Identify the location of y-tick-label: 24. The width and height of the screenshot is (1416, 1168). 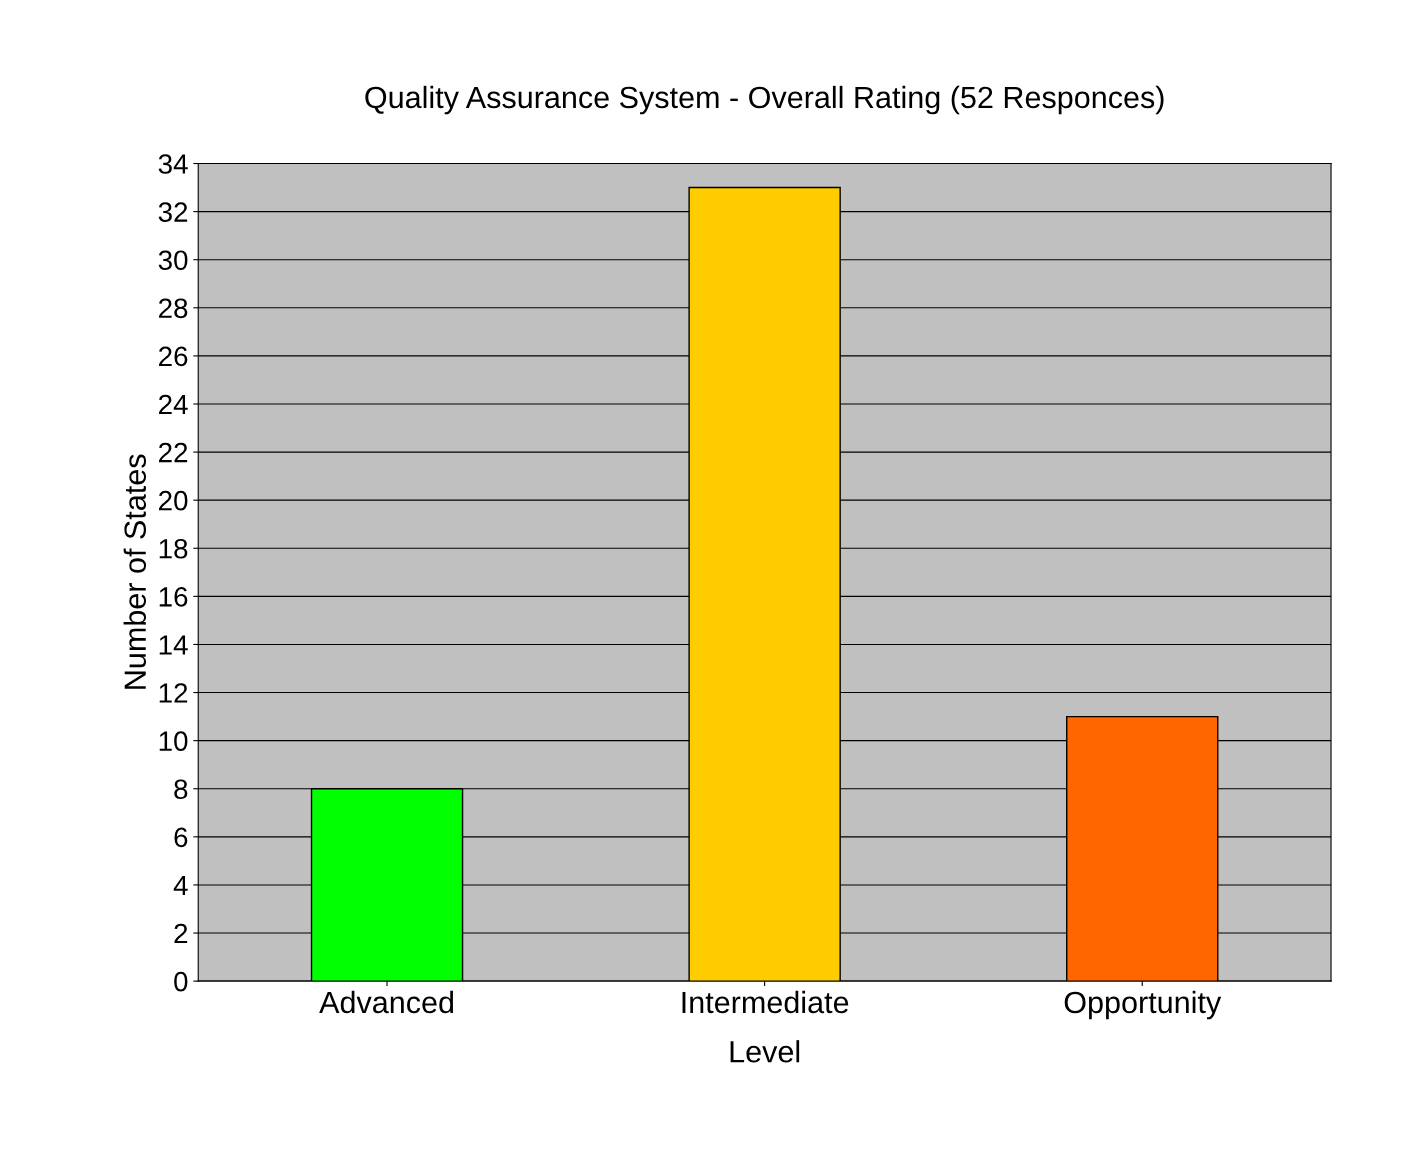
(173, 404).